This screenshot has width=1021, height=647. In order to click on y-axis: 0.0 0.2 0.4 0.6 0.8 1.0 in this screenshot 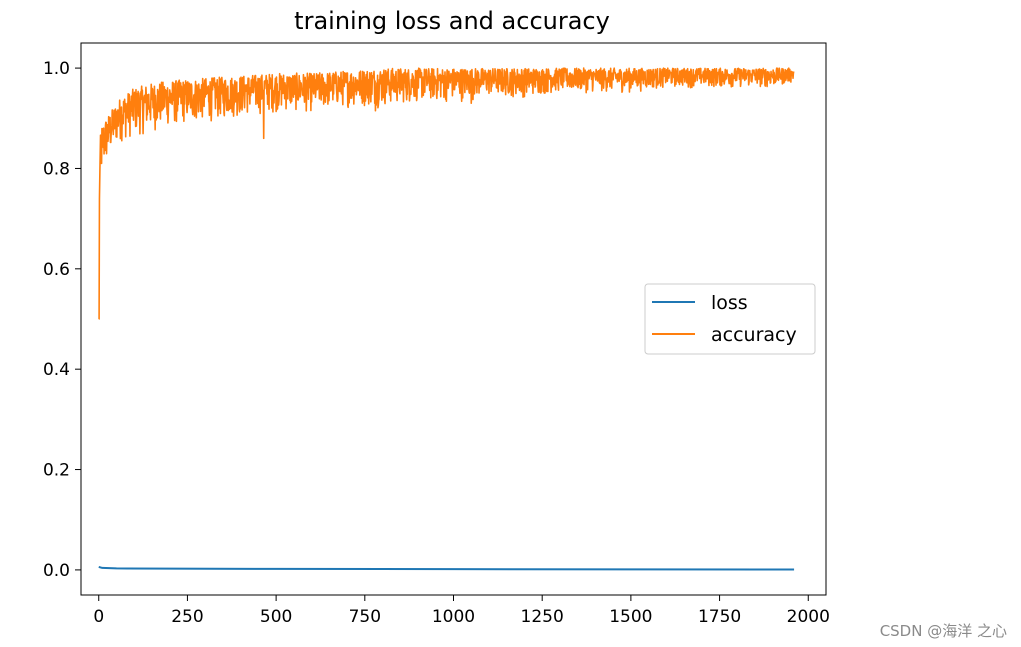, I will do `click(62, 320)`.